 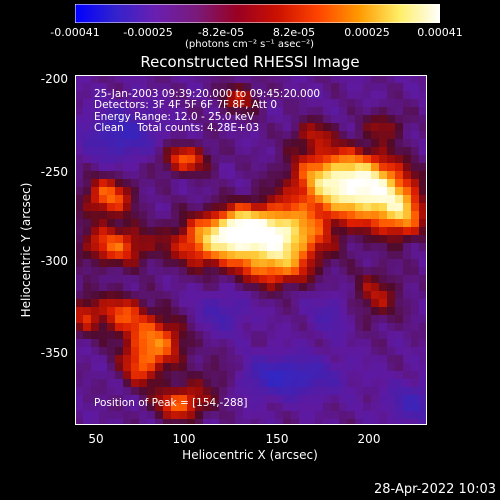 I want to click on date-stamp: 28-Apr-2022 10:03, so click(x=435, y=489).